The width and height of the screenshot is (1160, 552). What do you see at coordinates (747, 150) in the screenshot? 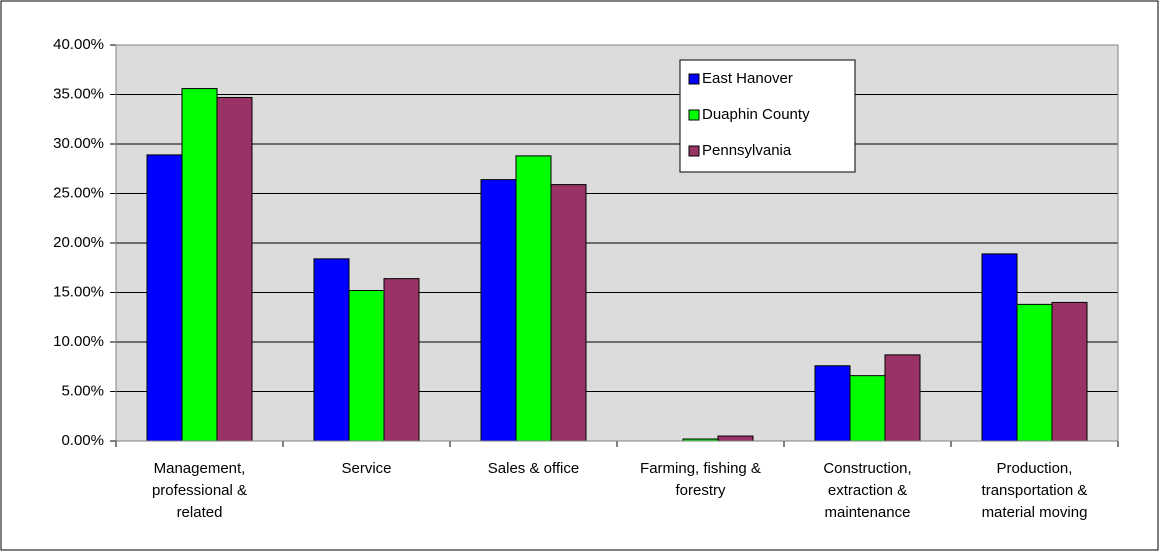
I see `legend-label: Pennsylvania` at bounding box center [747, 150].